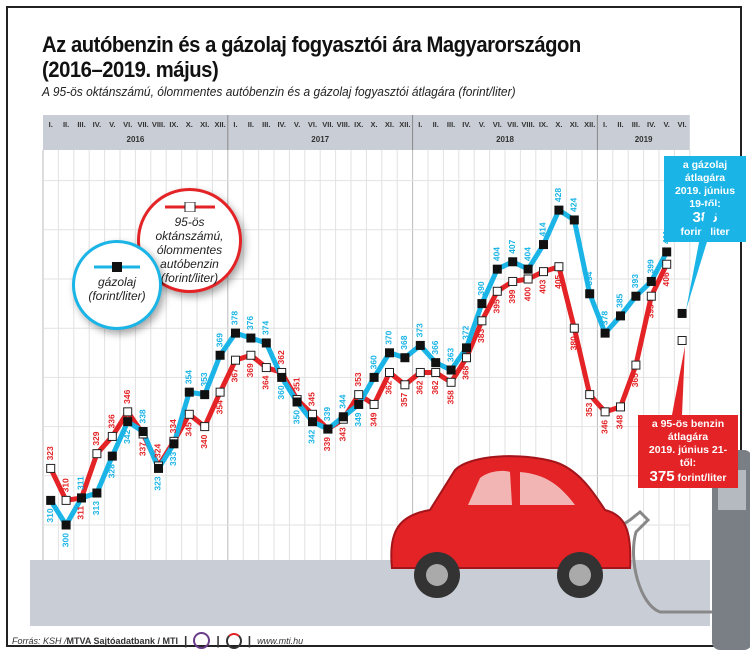  I want to click on year-label: 2016, so click(136, 139).